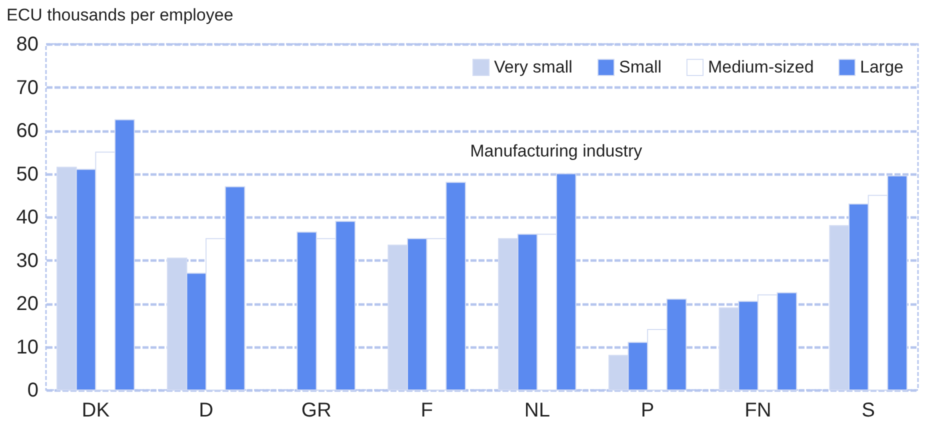 Image resolution: width=926 pixels, height=426 pixels. What do you see at coordinates (556, 150) in the screenshot?
I see `annotation: Manufacturing industry` at bounding box center [556, 150].